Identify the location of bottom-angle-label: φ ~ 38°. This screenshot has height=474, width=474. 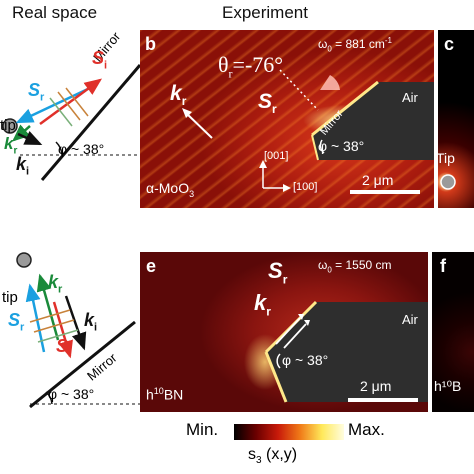
(71, 394).